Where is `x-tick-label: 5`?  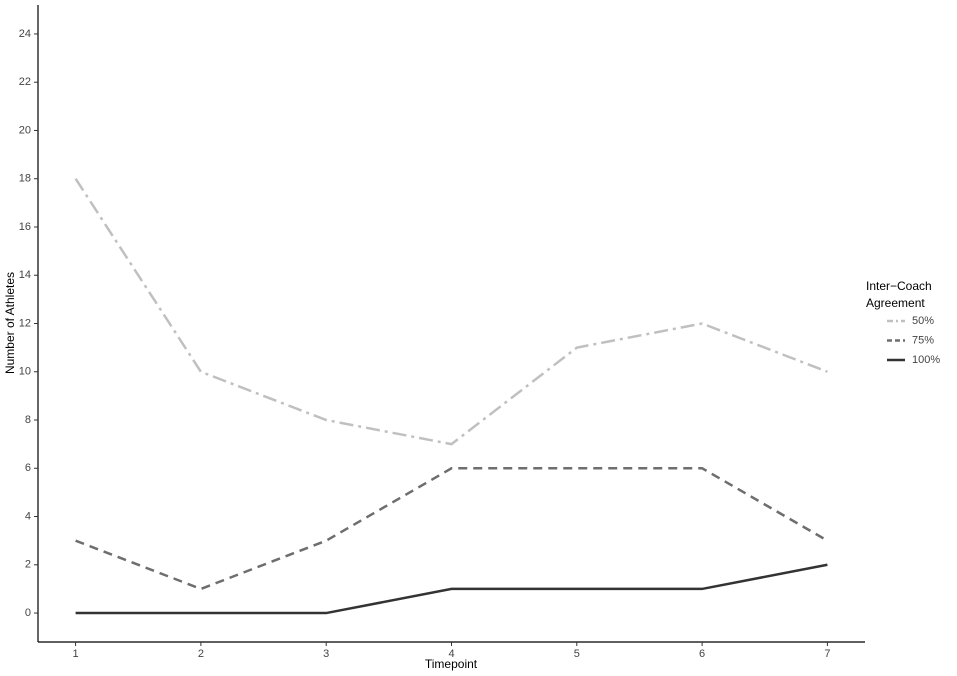 x-tick-label: 5 is located at coordinates (577, 654).